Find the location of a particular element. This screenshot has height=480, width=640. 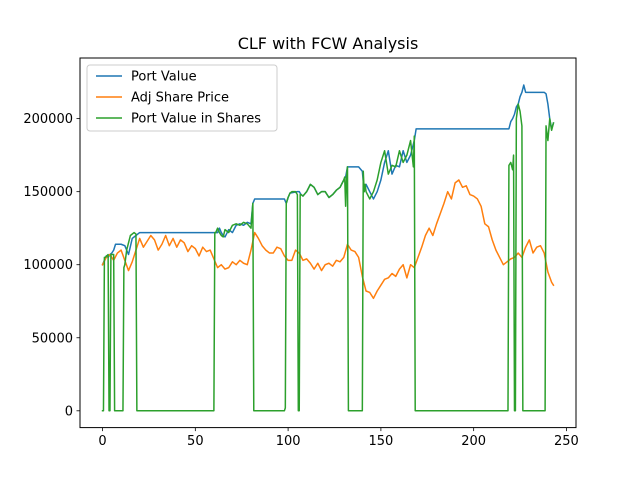

x-axis: 0 50 100 150 200 250 is located at coordinates (338, 438).